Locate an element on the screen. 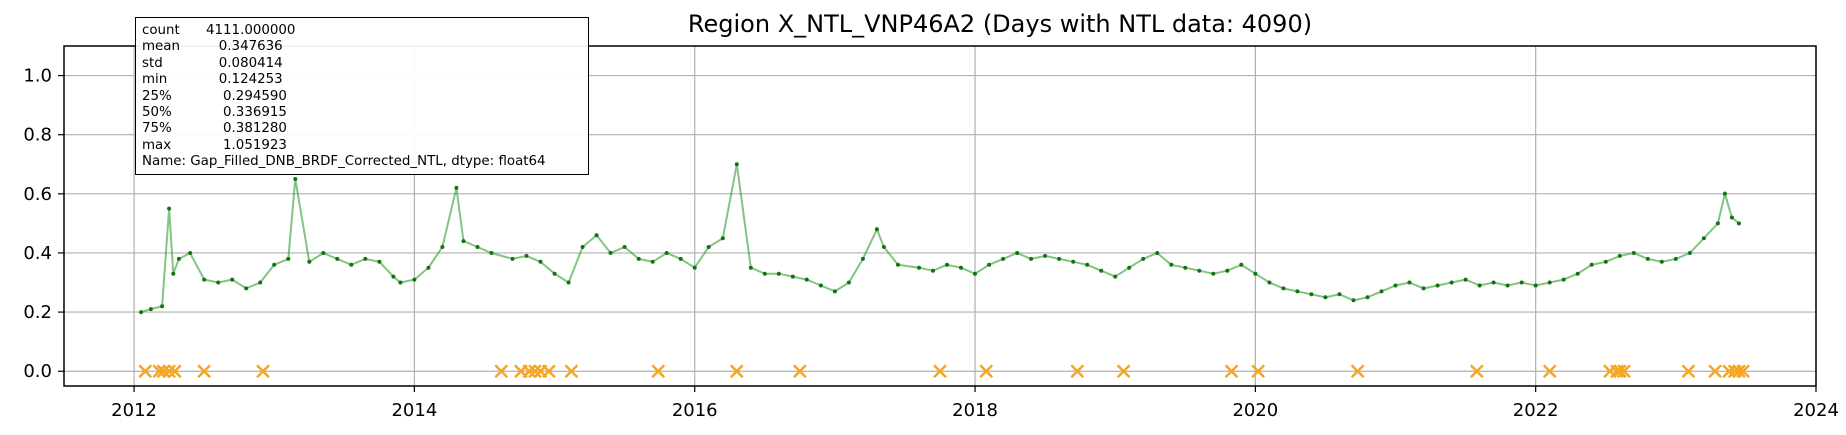  y-tick-label: 0.2 is located at coordinates (37, 312).